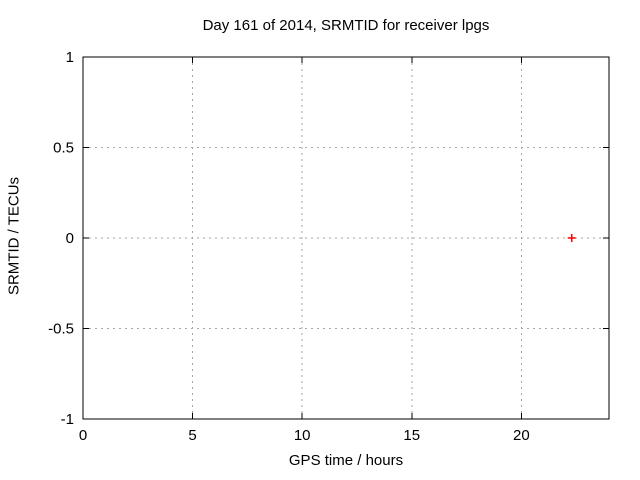 The image size is (640, 480). Describe the element at coordinates (83, 435) in the screenshot. I see `x-tick-label: 0` at that location.